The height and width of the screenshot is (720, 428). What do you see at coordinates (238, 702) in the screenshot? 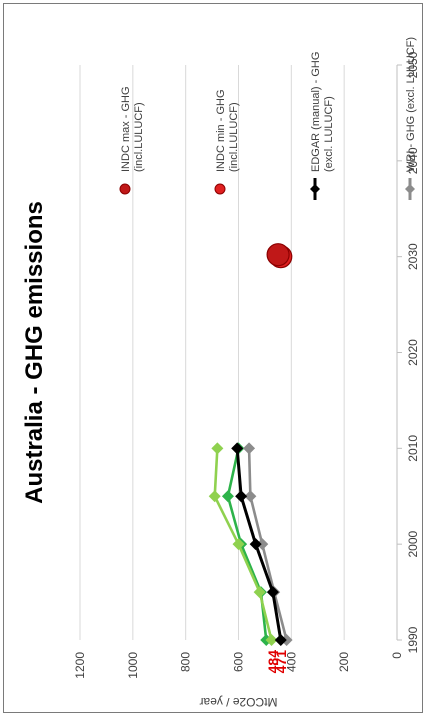
I see `y-axis-label: MtCO2e / year` at bounding box center [238, 702].